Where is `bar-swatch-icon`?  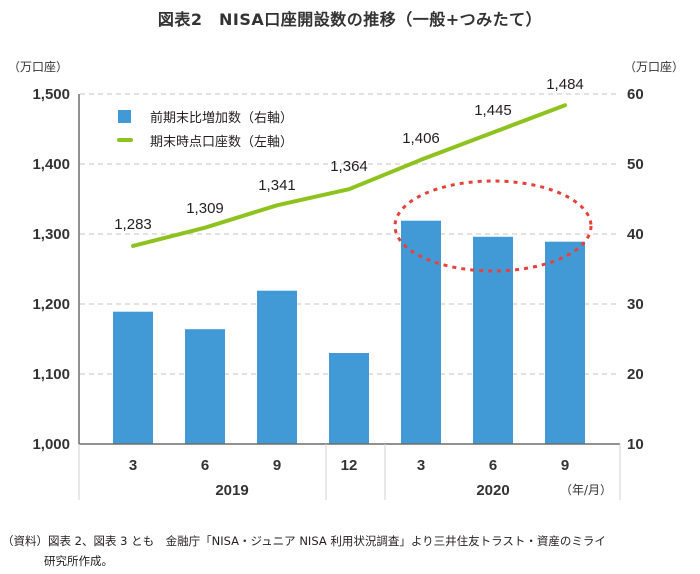
bar-swatch-icon is located at coordinates (124, 116).